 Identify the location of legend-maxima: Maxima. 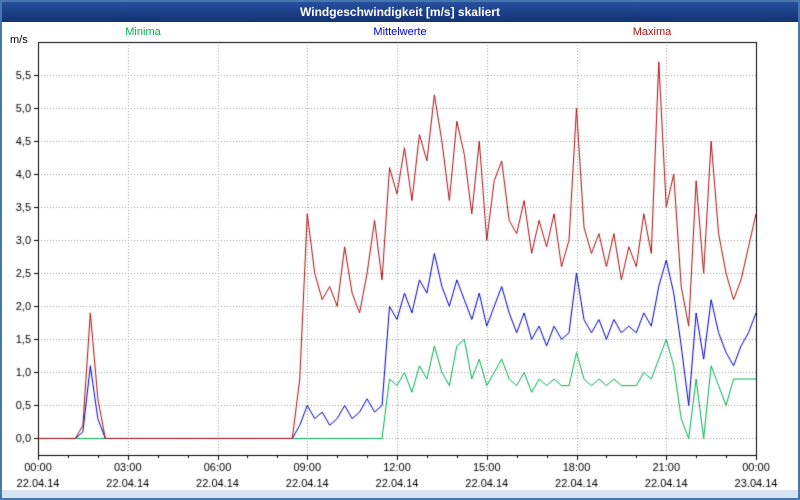
(652, 32).